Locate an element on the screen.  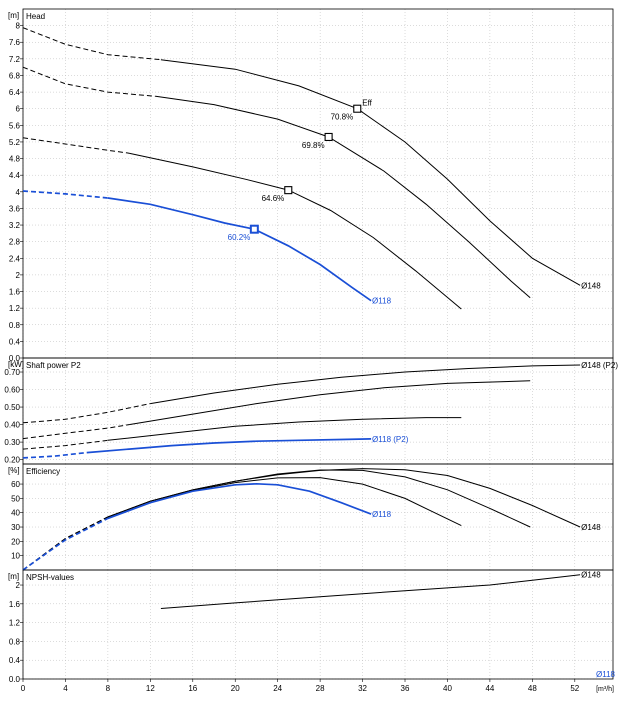
y-tick-label: 60 is located at coordinates (15, 484).